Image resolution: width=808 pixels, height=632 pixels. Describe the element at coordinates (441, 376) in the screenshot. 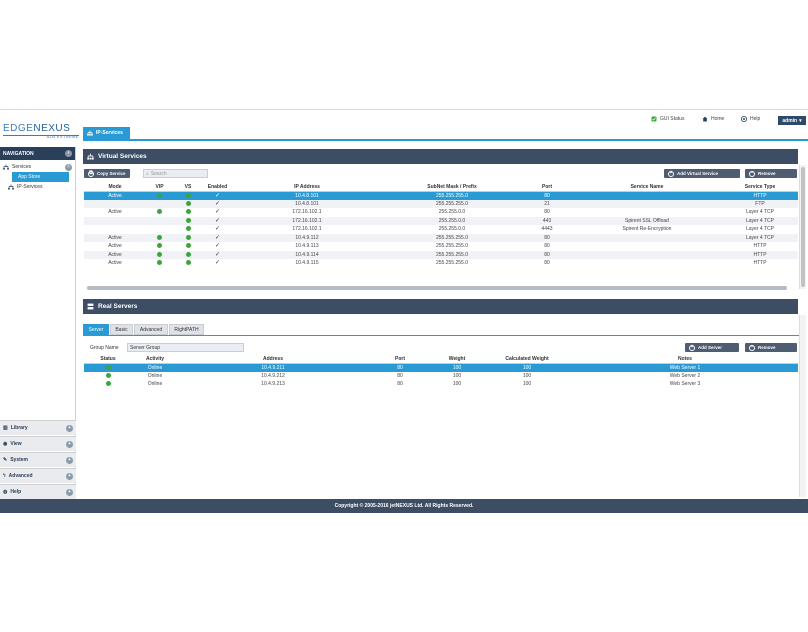

I see `table-row: Online 10.4.9.212 80 100 100 Web Server 2` at that location.